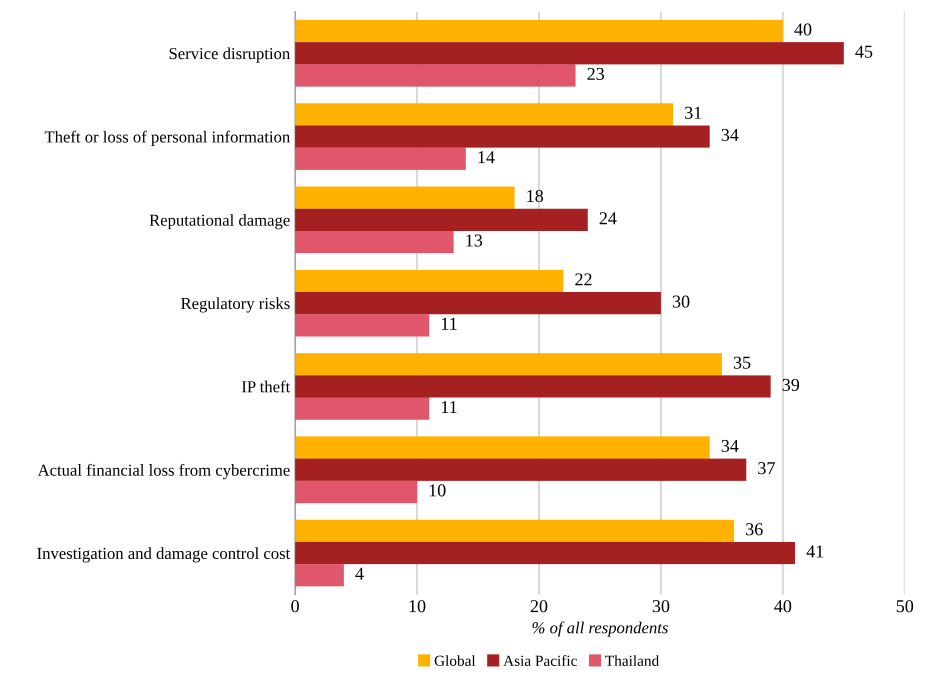  I want to click on data-label: 39, so click(791, 384).